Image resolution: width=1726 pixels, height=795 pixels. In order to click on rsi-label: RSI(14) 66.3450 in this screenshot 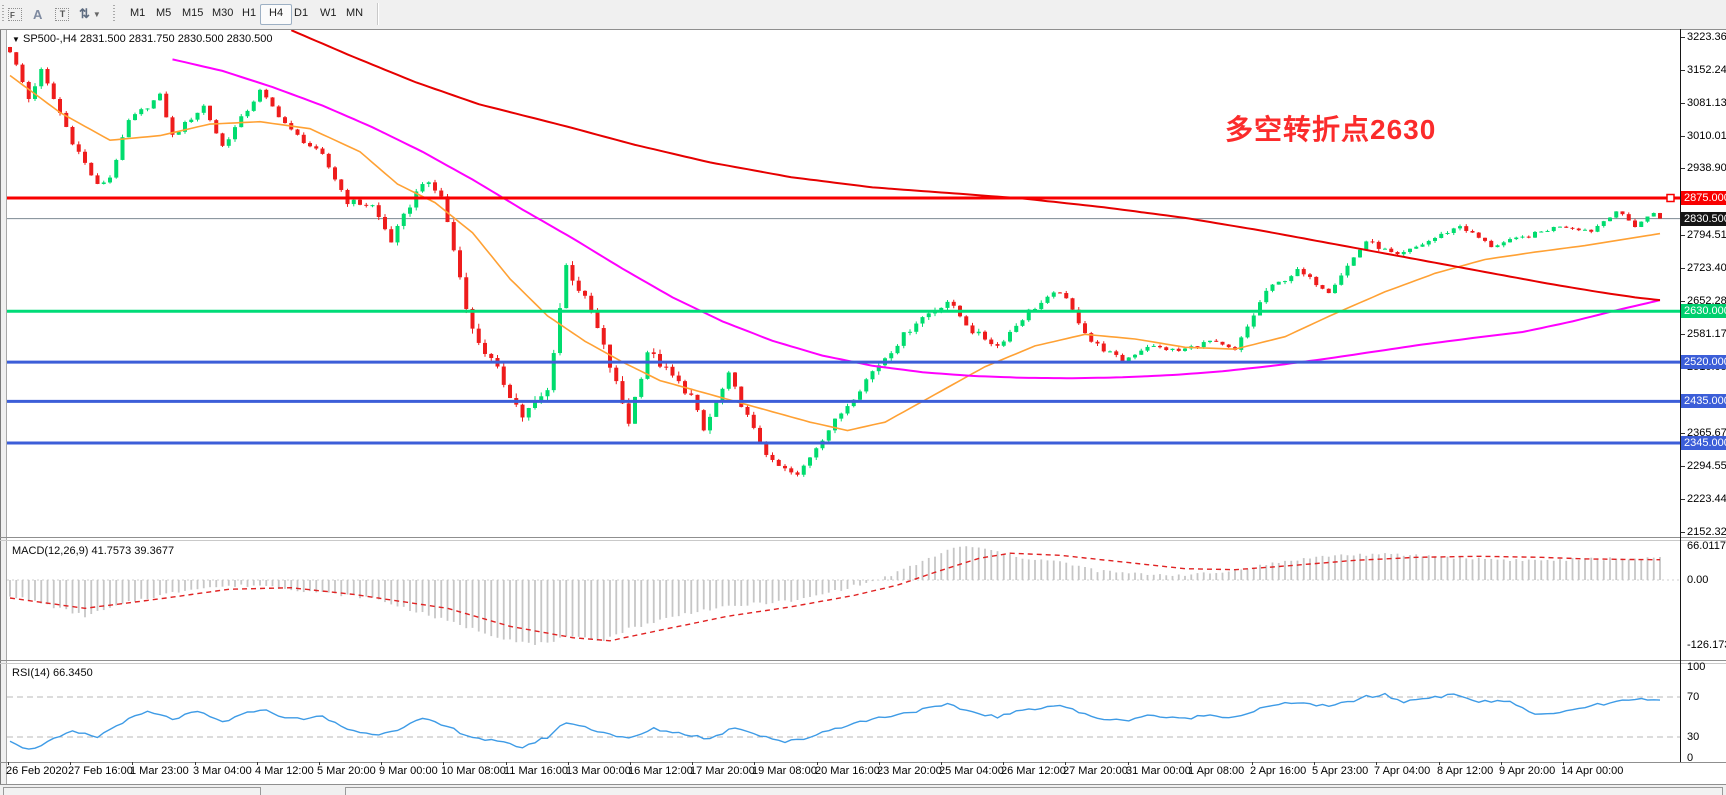, I will do `click(52, 673)`.